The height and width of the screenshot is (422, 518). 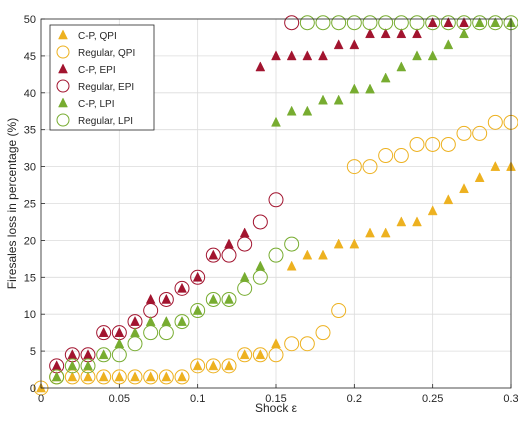 I want to click on x-axis-label: Shock ε, so click(x=276, y=408).